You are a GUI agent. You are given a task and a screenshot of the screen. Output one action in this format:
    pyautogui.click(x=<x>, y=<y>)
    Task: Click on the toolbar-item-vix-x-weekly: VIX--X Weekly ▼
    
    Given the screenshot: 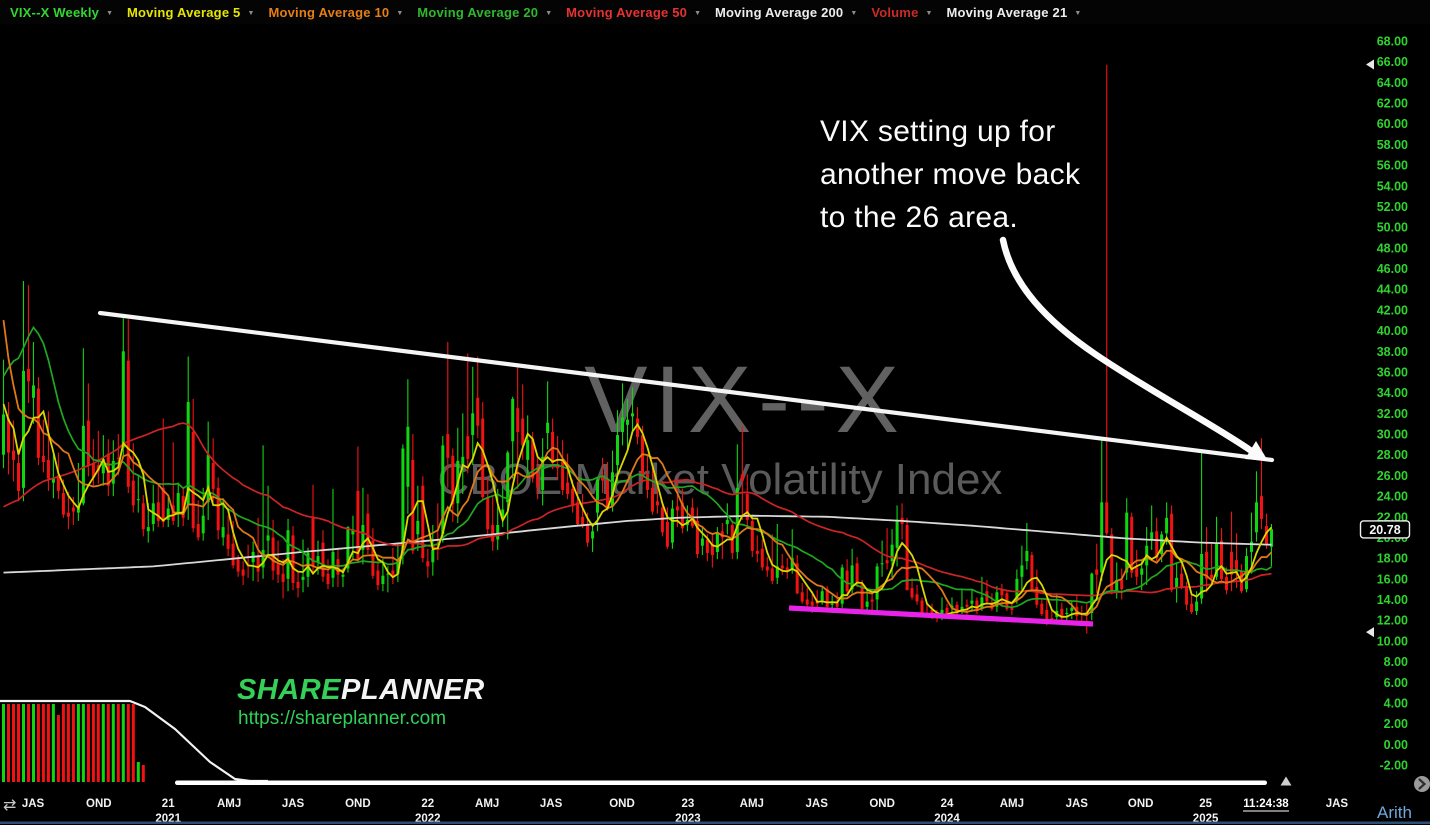 What is the action you would take?
    pyautogui.click(x=61, y=12)
    